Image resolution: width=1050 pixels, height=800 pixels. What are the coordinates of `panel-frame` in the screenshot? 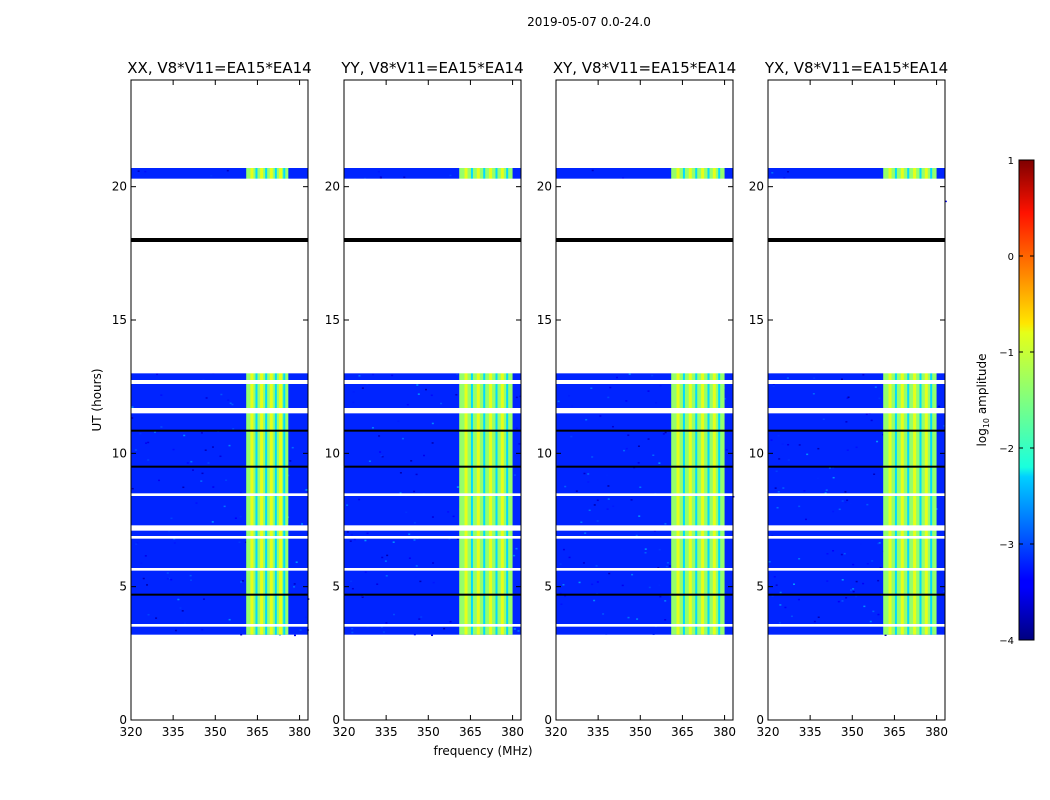 It's located at (432, 400).